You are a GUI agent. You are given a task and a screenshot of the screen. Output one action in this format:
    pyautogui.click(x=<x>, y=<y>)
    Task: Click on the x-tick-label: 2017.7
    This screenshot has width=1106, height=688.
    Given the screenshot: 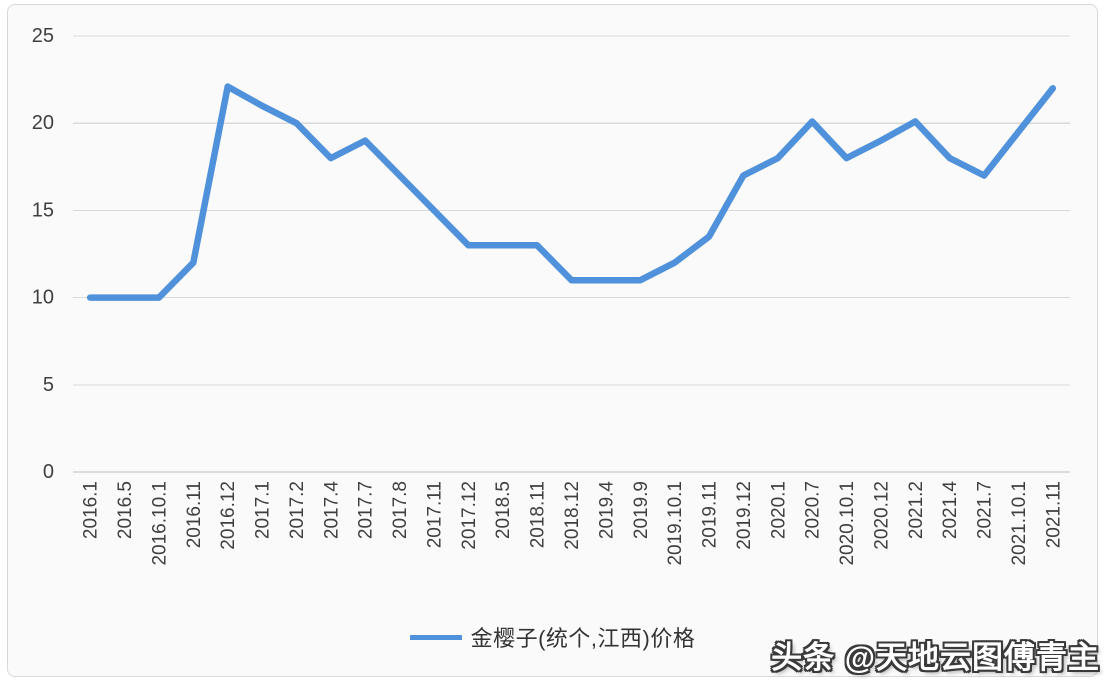 What is the action you would take?
    pyautogui.click(x=366, y=510)
    